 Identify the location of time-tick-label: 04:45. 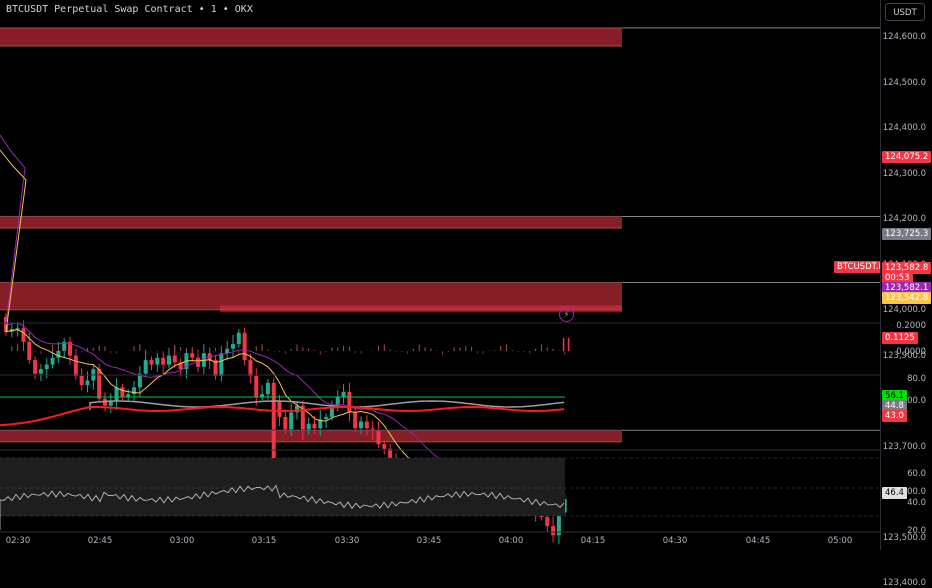
(758, 541).